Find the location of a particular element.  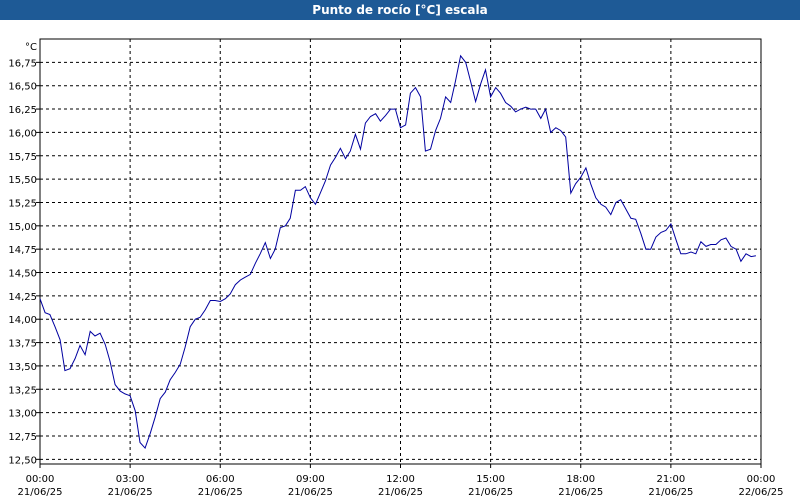

x-tick-time-label: 03:00 is located at coordinates (130, 479).